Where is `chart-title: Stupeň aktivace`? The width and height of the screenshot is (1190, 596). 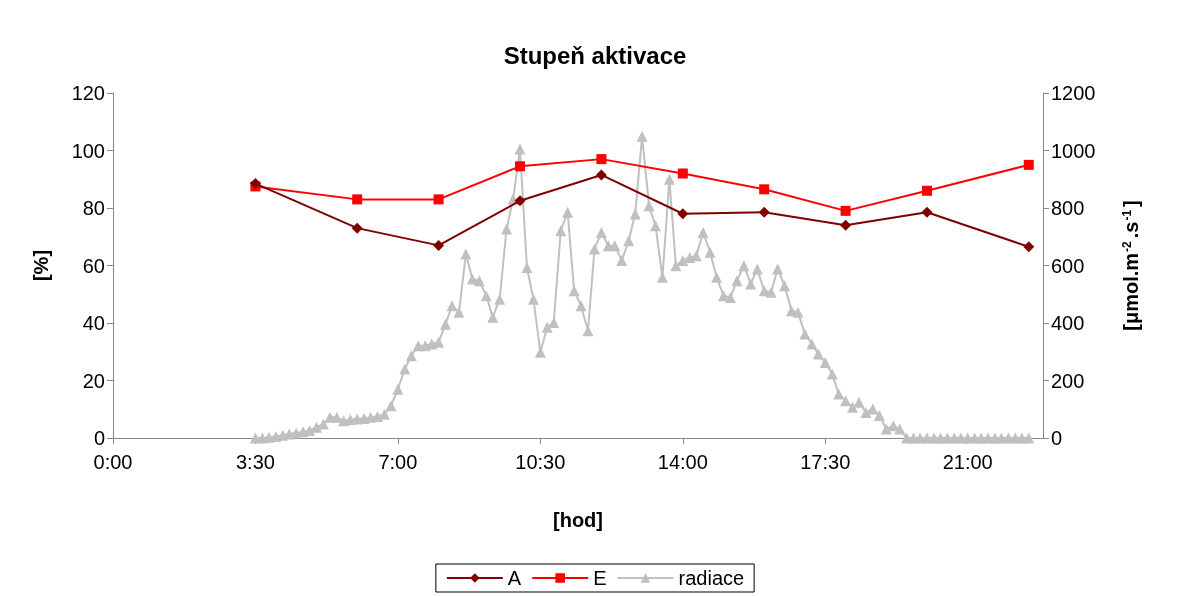
chart-title: Stupeň aktivace is located at coordinates (595, 55).